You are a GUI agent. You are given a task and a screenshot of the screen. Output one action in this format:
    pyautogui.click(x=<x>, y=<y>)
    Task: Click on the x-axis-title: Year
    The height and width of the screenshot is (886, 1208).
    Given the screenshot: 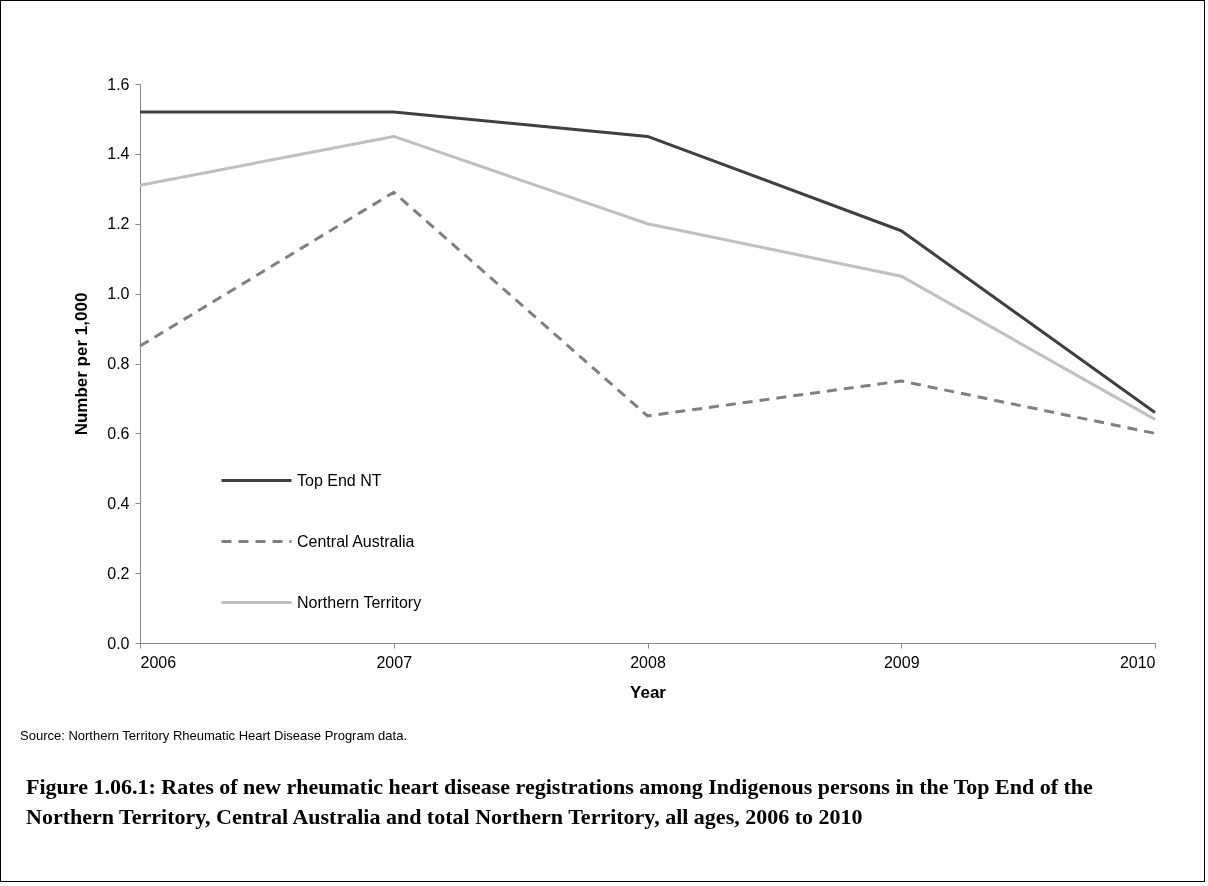 What is the action you would take?
    pyautogui.click(x=648, y=692)
    